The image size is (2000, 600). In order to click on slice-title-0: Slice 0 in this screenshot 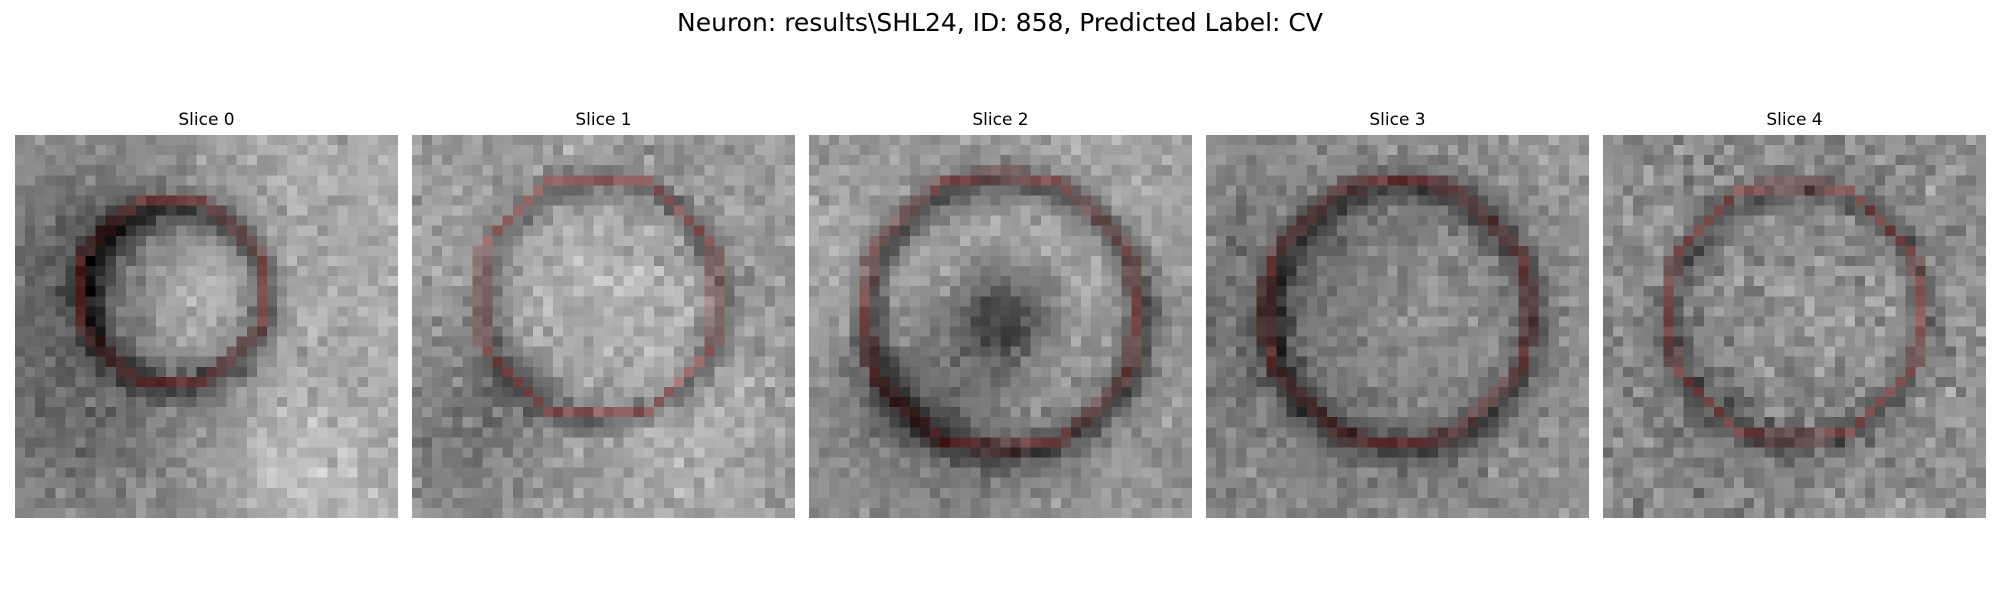, I will do `click(206, 120)`.